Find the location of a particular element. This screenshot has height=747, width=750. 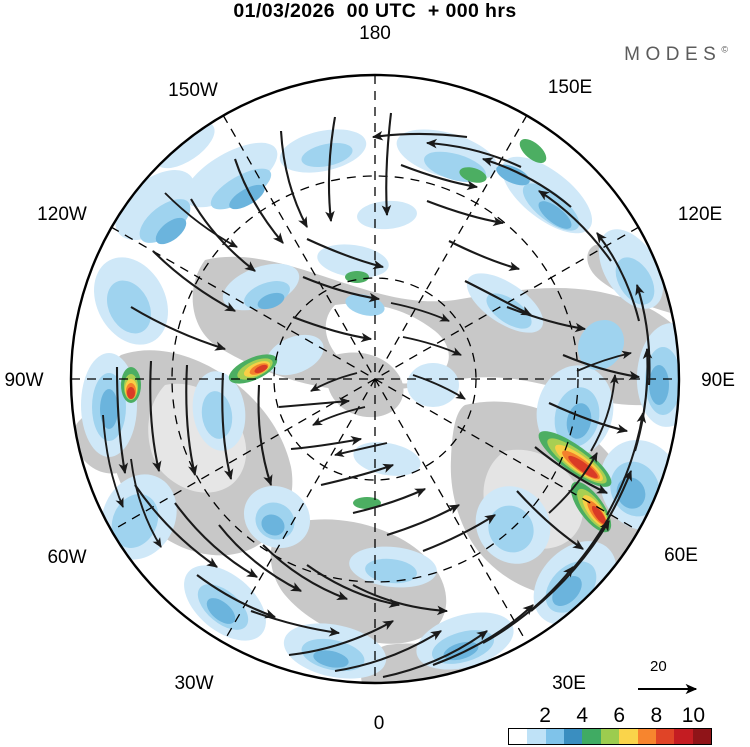

colorbar-tick-4: 4 is located at coordinates (582, 715).